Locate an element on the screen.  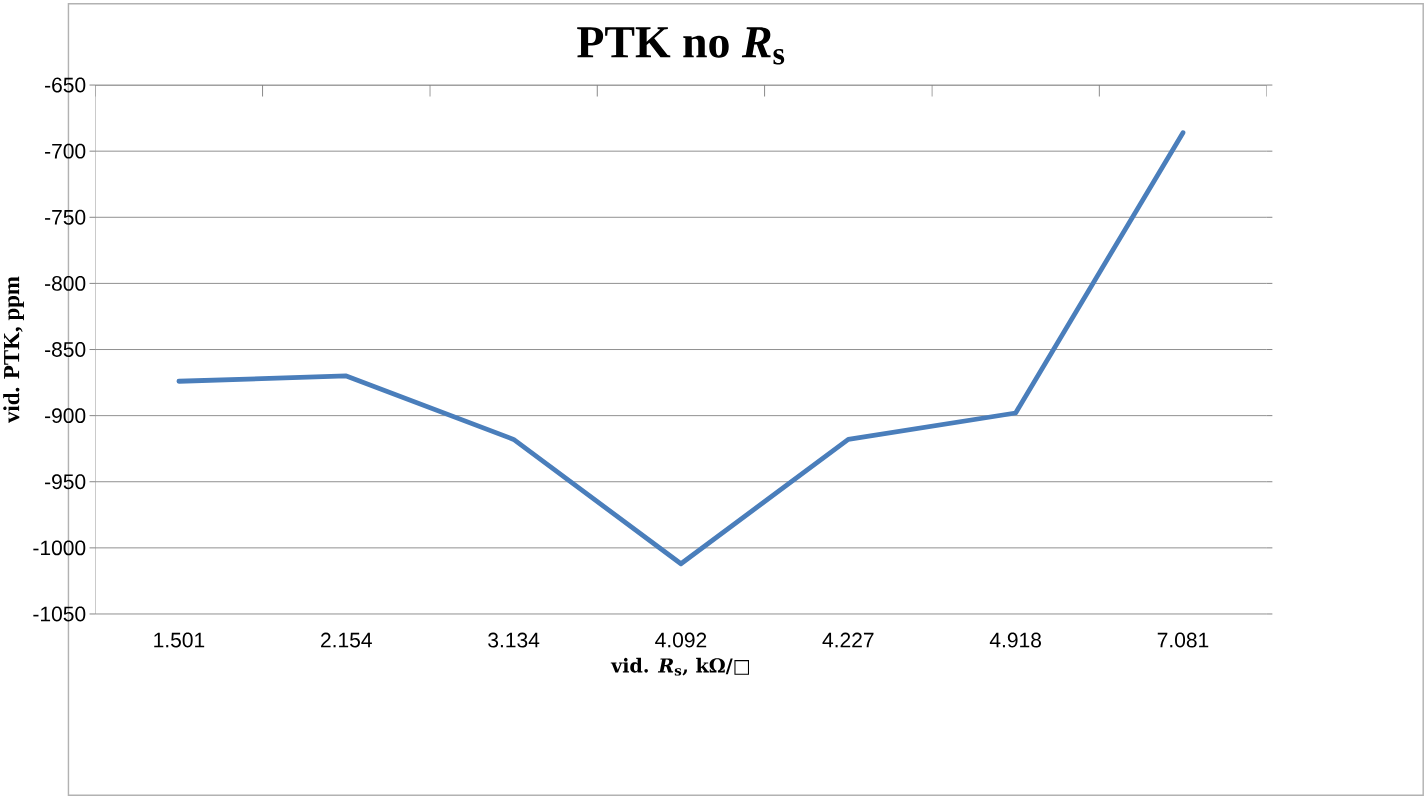
y-tick-label: -650 is located at coordinates (65, 85).